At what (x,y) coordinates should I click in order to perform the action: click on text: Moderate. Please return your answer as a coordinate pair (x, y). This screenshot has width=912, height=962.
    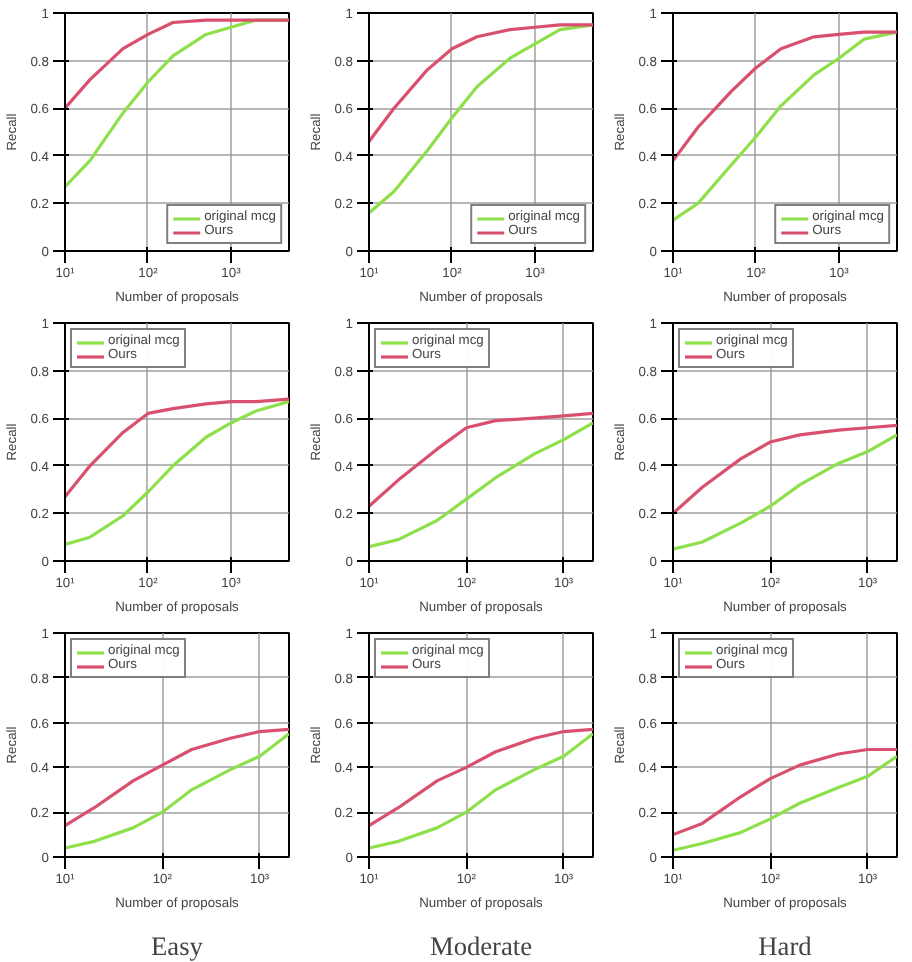
    Looking at the image, I should click on (481, 946).